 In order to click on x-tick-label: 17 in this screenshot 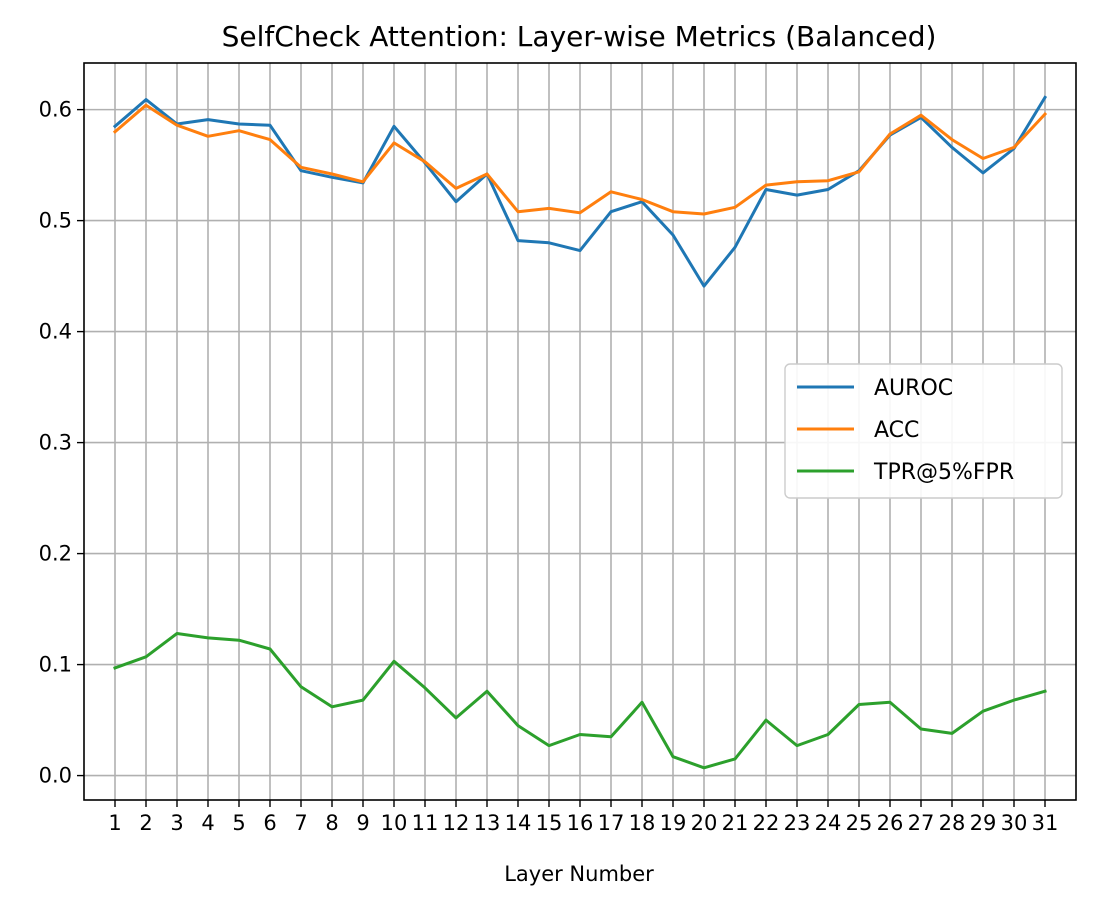, I will do `click(611, 823)`.